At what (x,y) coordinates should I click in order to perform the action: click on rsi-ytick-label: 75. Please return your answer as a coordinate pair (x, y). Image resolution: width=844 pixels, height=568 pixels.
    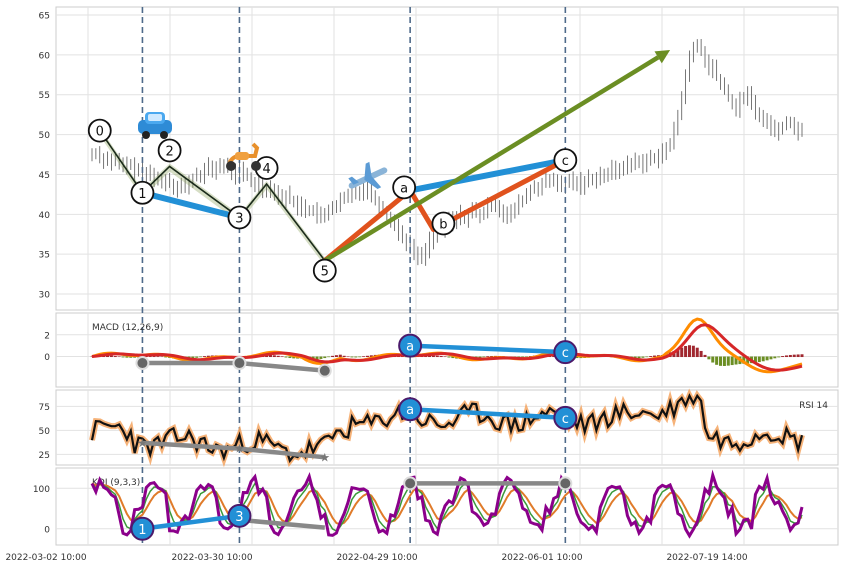
    Looking at the image, I should click on (44, 408).